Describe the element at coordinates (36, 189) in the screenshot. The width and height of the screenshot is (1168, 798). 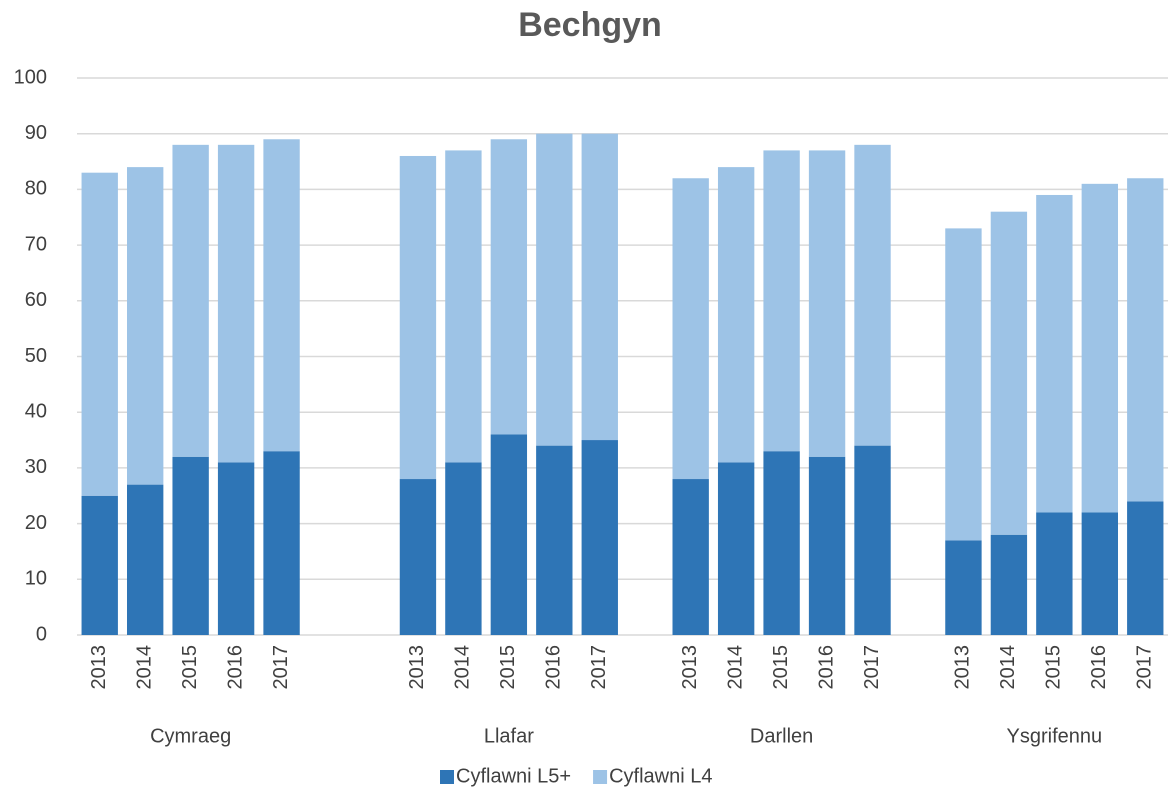
I see `y-tick-label: 80` at that location.